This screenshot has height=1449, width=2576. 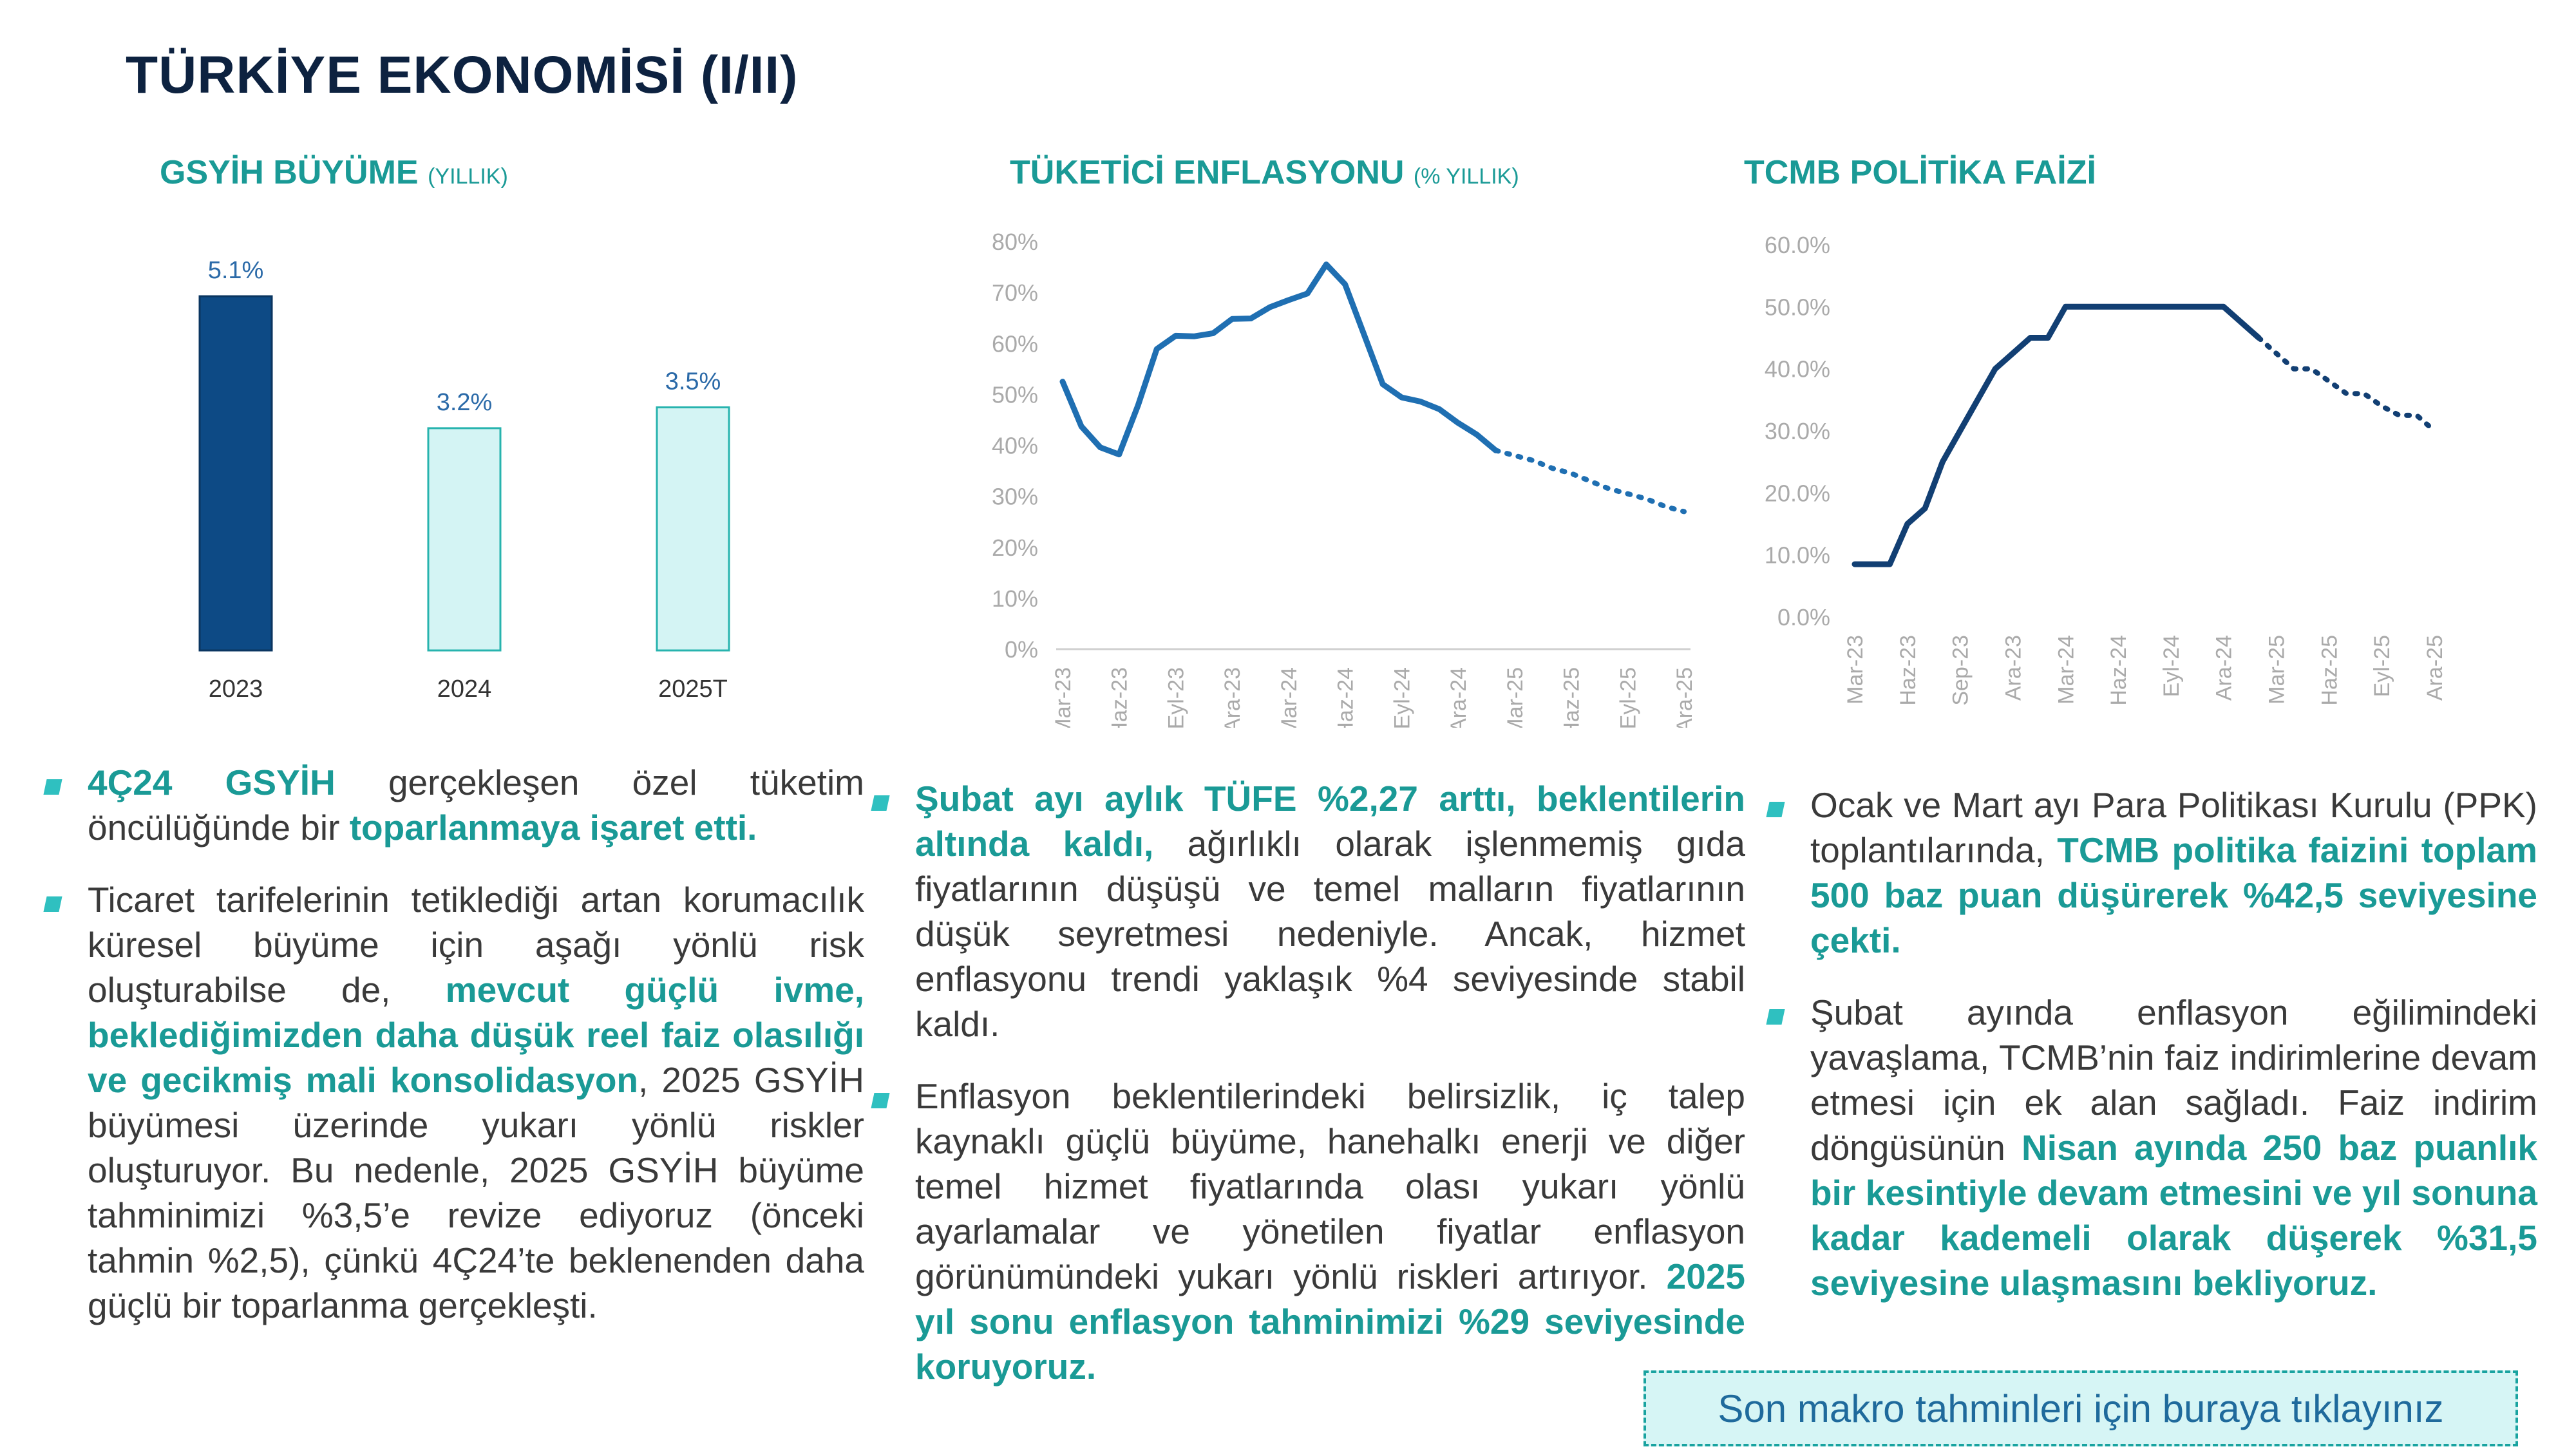 I want to click on gdp-chart-subtitle: (YILLIK), so click(x=468, y=176).